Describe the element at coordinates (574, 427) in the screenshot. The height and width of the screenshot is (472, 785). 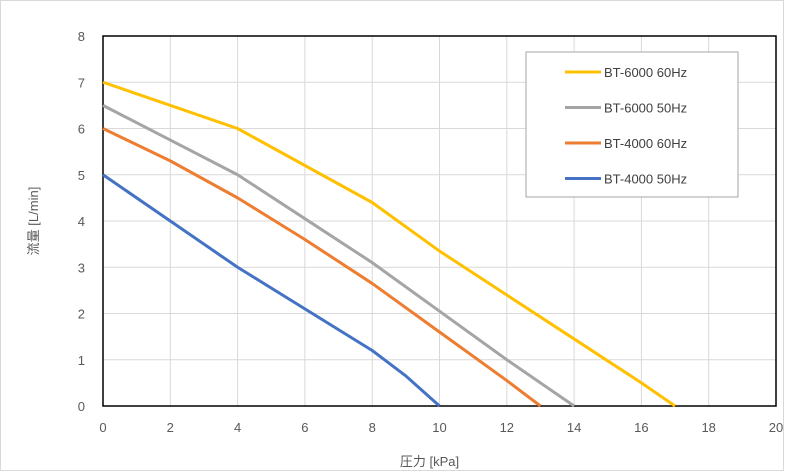
I see `x-tick-label: 14` at that location.